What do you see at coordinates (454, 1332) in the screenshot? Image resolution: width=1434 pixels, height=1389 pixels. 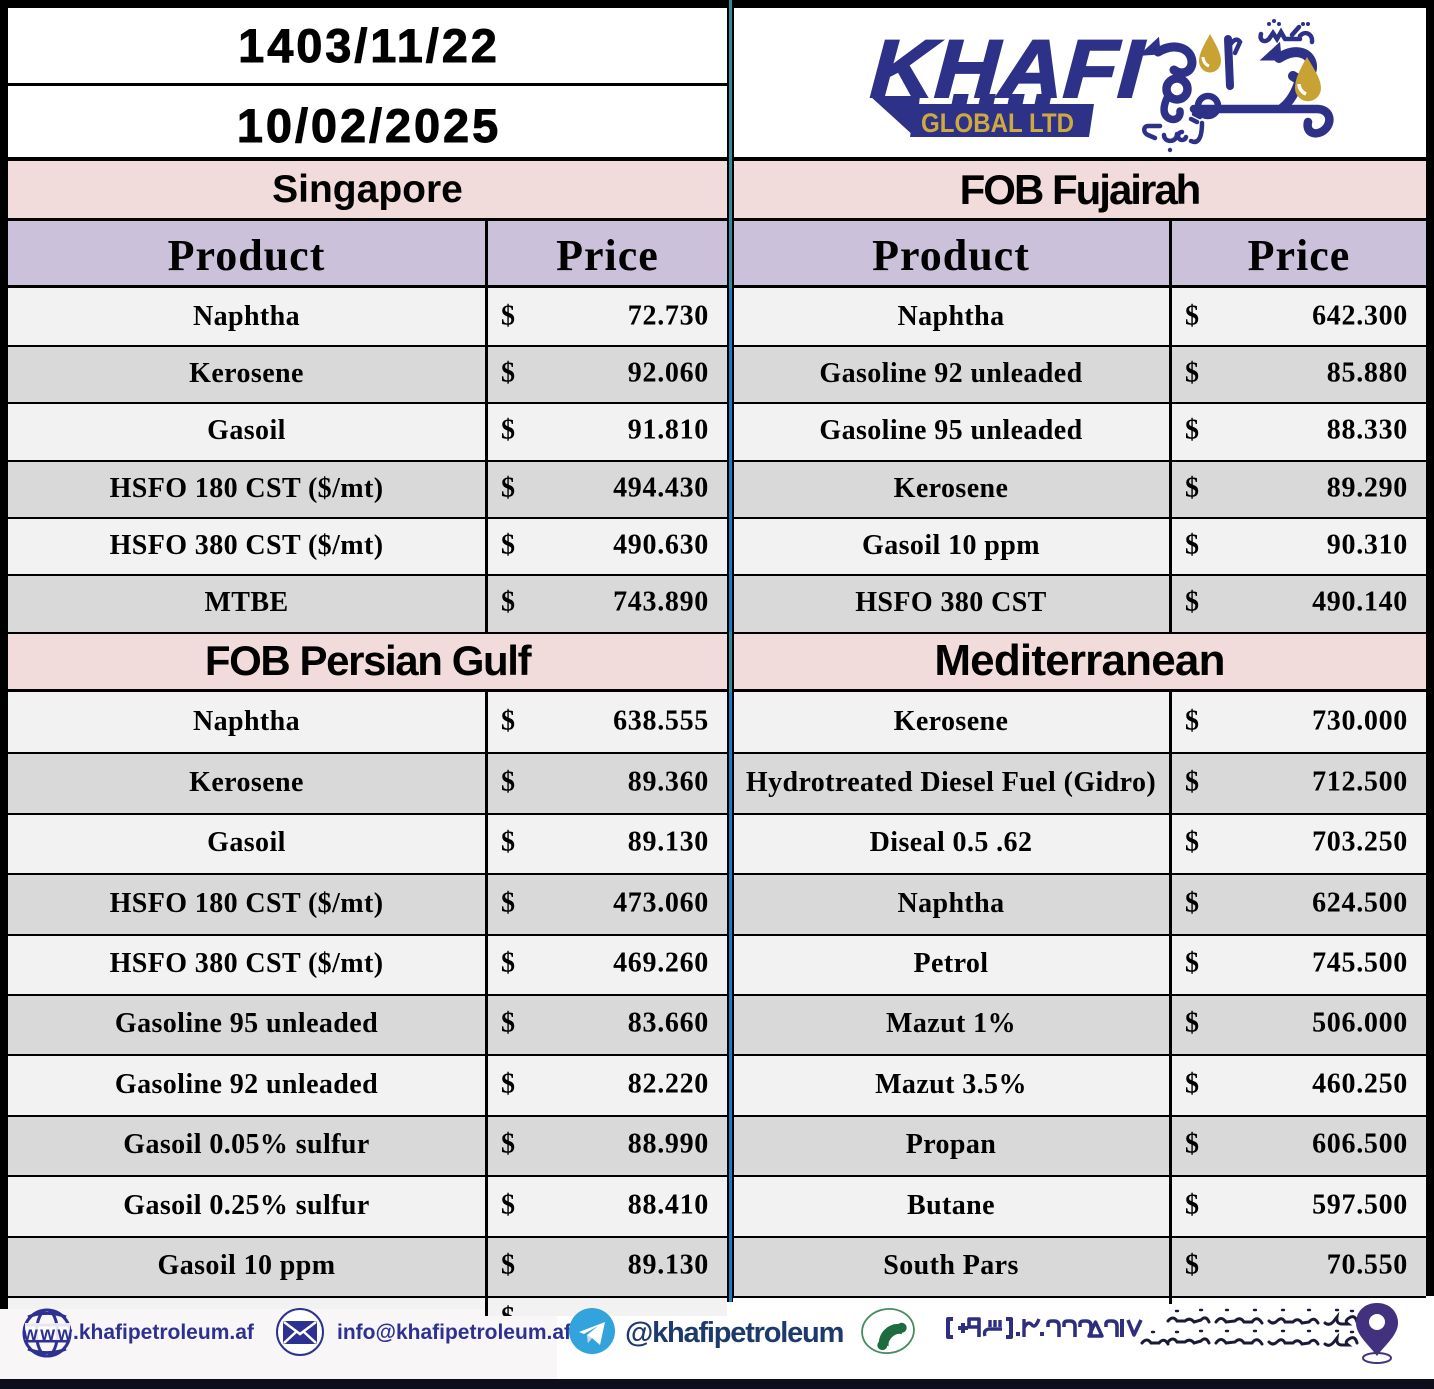 I see `svg-text: info@khafipetroleum.af` at bounding box center [454, 1332].